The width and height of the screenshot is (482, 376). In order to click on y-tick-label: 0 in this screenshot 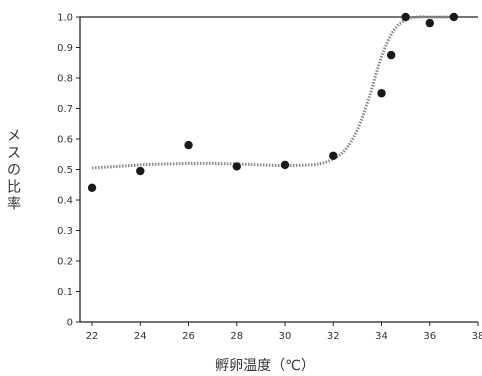, I will do `click(70, 323)`.